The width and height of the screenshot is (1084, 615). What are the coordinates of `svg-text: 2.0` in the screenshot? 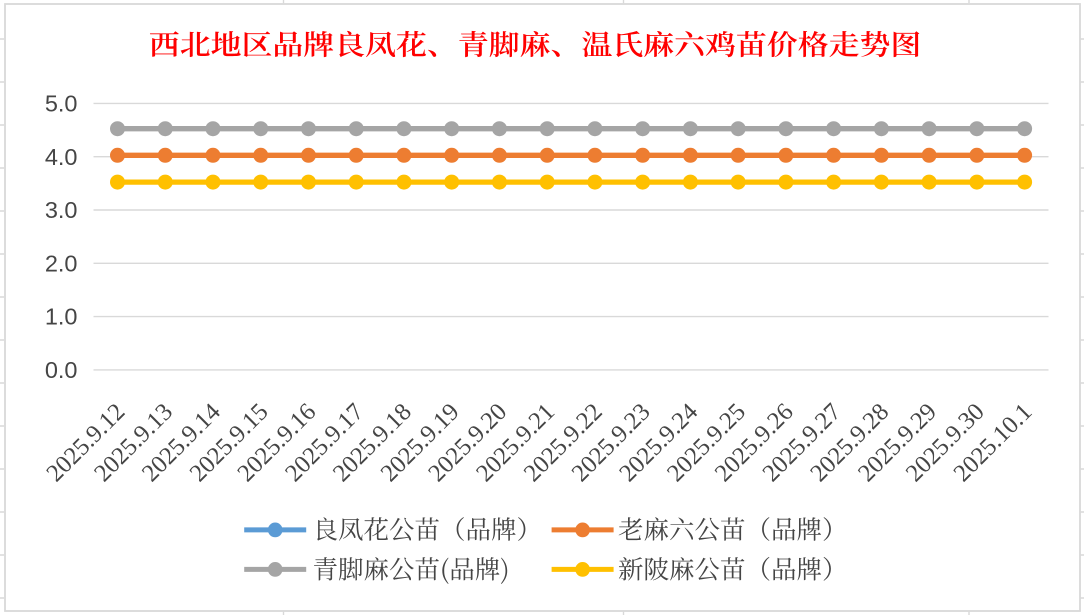 It's located at (61, 263).